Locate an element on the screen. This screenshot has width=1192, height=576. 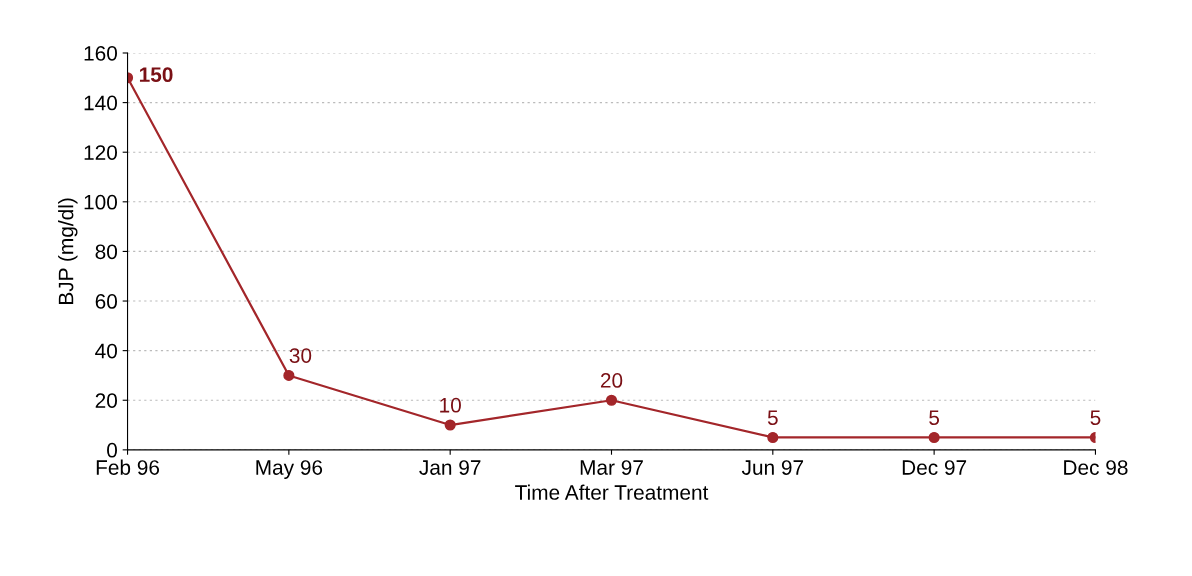
x-tick-label: Mar 97 is located at coordinates (611, 467).